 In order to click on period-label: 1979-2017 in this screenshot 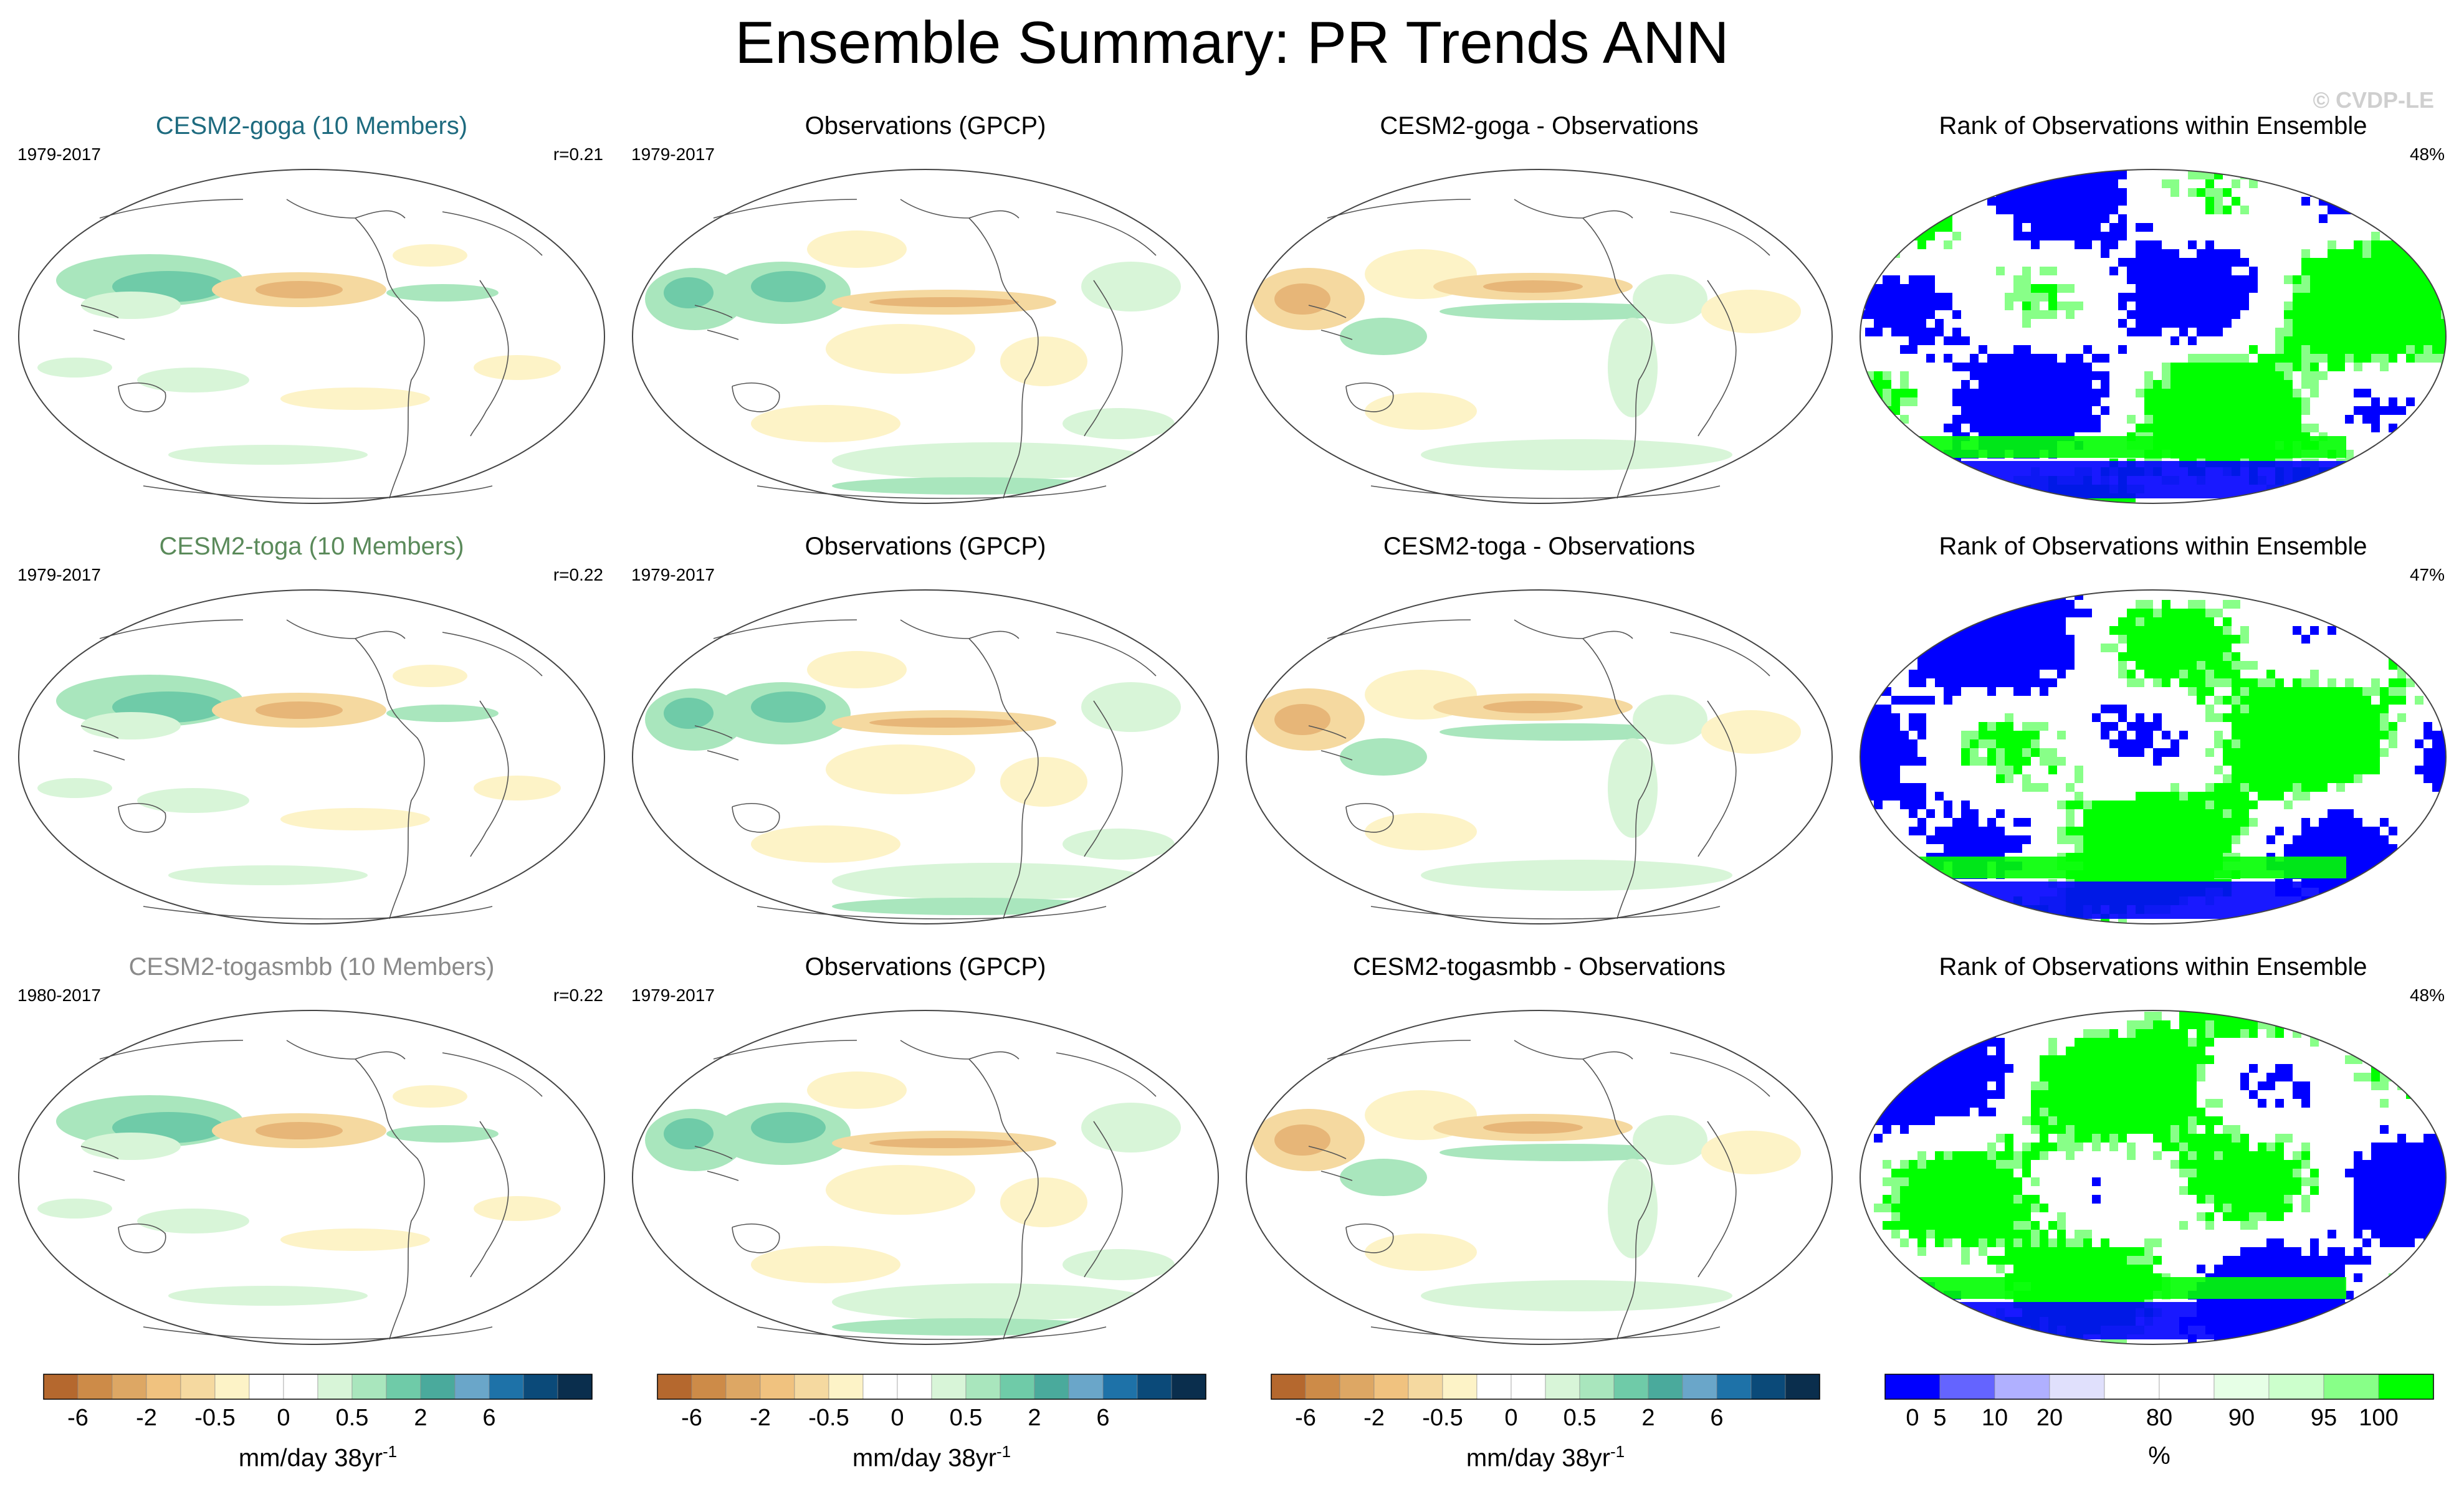, I will do `click(673, 154)`.